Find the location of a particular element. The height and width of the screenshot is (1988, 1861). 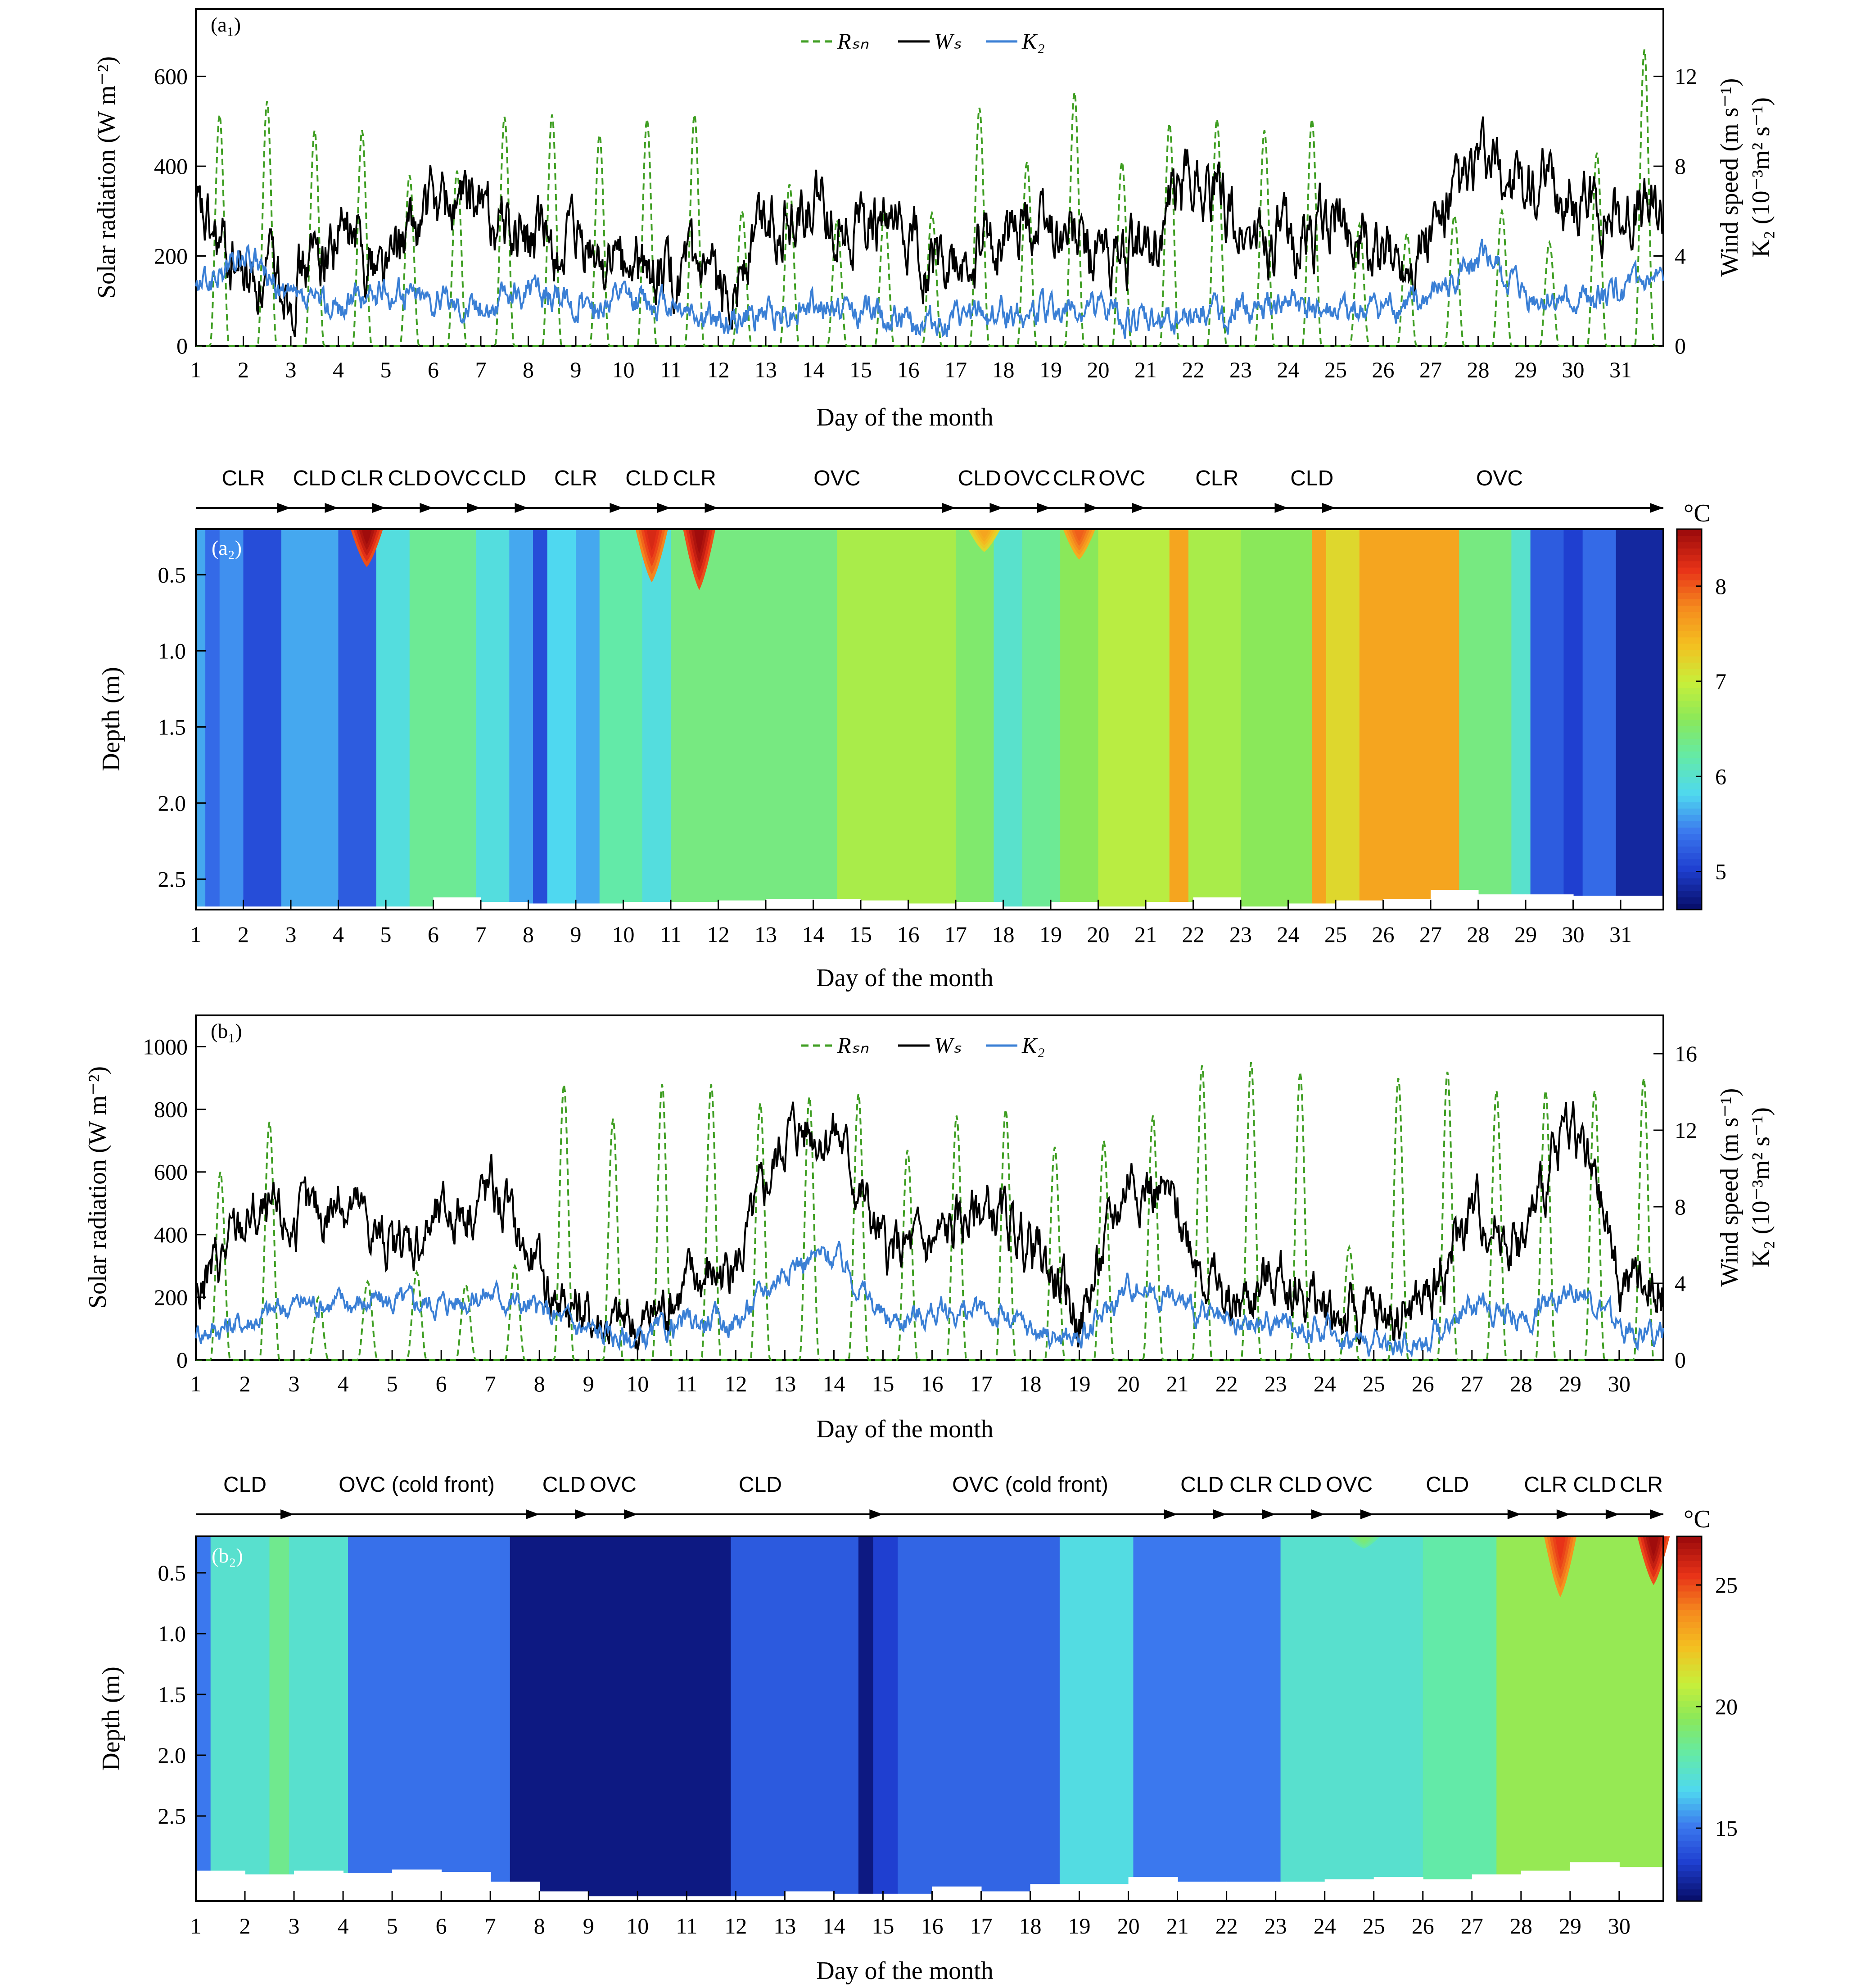

rsn-series-line is located at coordinates (929, 1212).